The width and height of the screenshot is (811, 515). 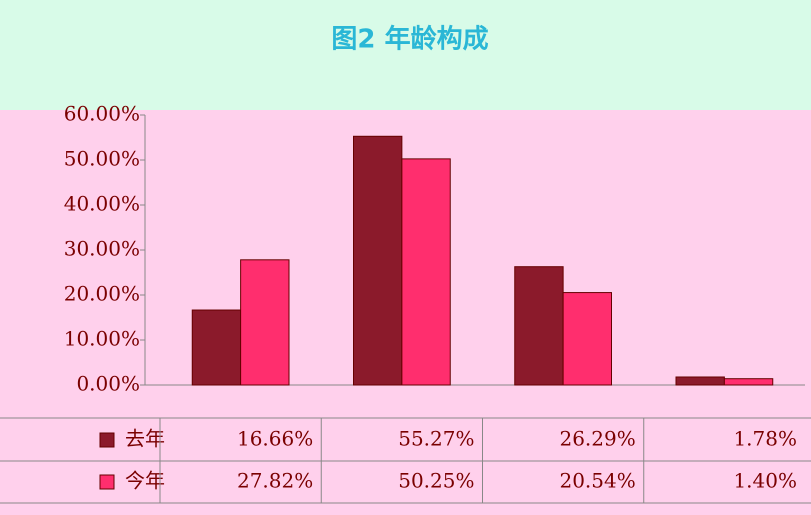 I want to click on table-cell: 50.25%, so click(x=436, y=481).